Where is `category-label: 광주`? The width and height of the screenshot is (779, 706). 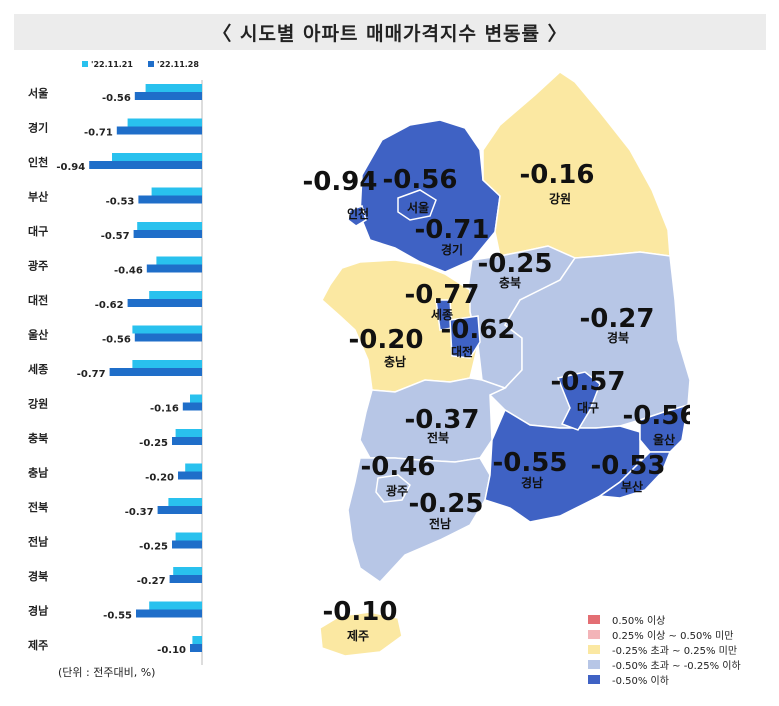
category-label: 광주 is located at coordinates (38, 266).